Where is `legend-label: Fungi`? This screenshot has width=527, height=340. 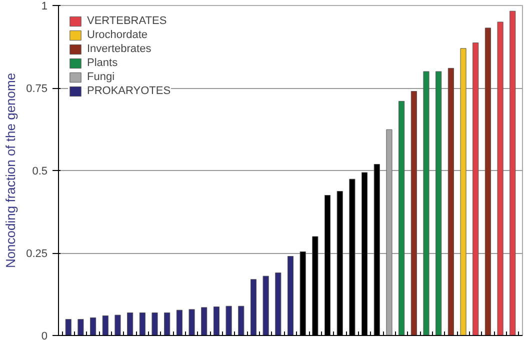
legend-label: Fungi is located at coordinates (101, 77).